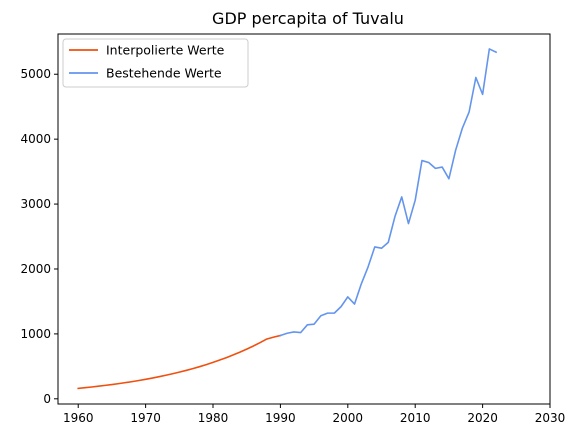 Image resolution: width=578 pixels, height=435 pixels. What do you see at coordinates (308, 18) in the screenshot?
I see `chart-title: GDP percapita of Tuvalu` at bounding box center [308, 18].